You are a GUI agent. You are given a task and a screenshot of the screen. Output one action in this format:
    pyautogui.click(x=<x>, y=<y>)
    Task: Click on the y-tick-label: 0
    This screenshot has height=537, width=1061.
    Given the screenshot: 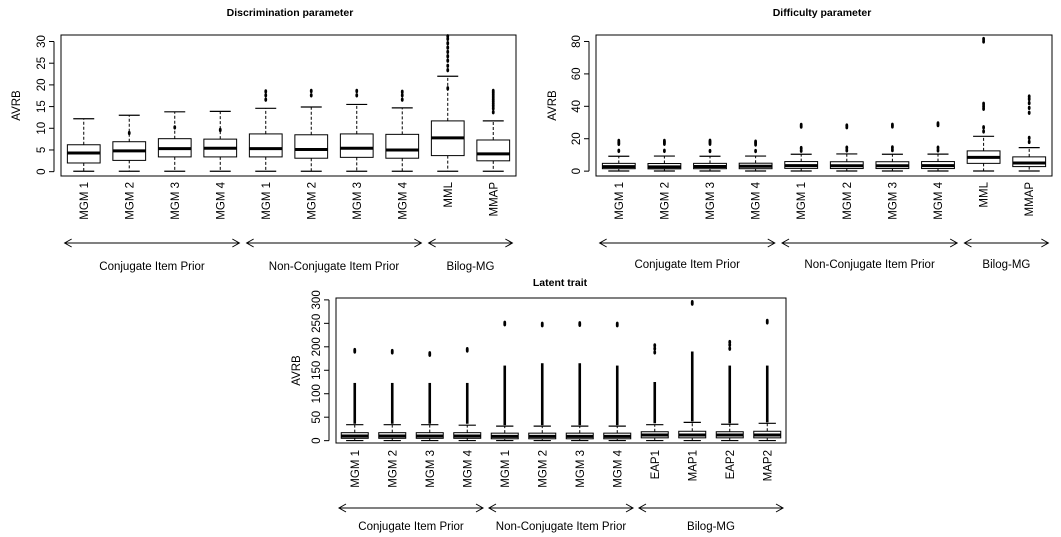 What is the action you would take?
    pyautogui.click(x=42, y=171)
    